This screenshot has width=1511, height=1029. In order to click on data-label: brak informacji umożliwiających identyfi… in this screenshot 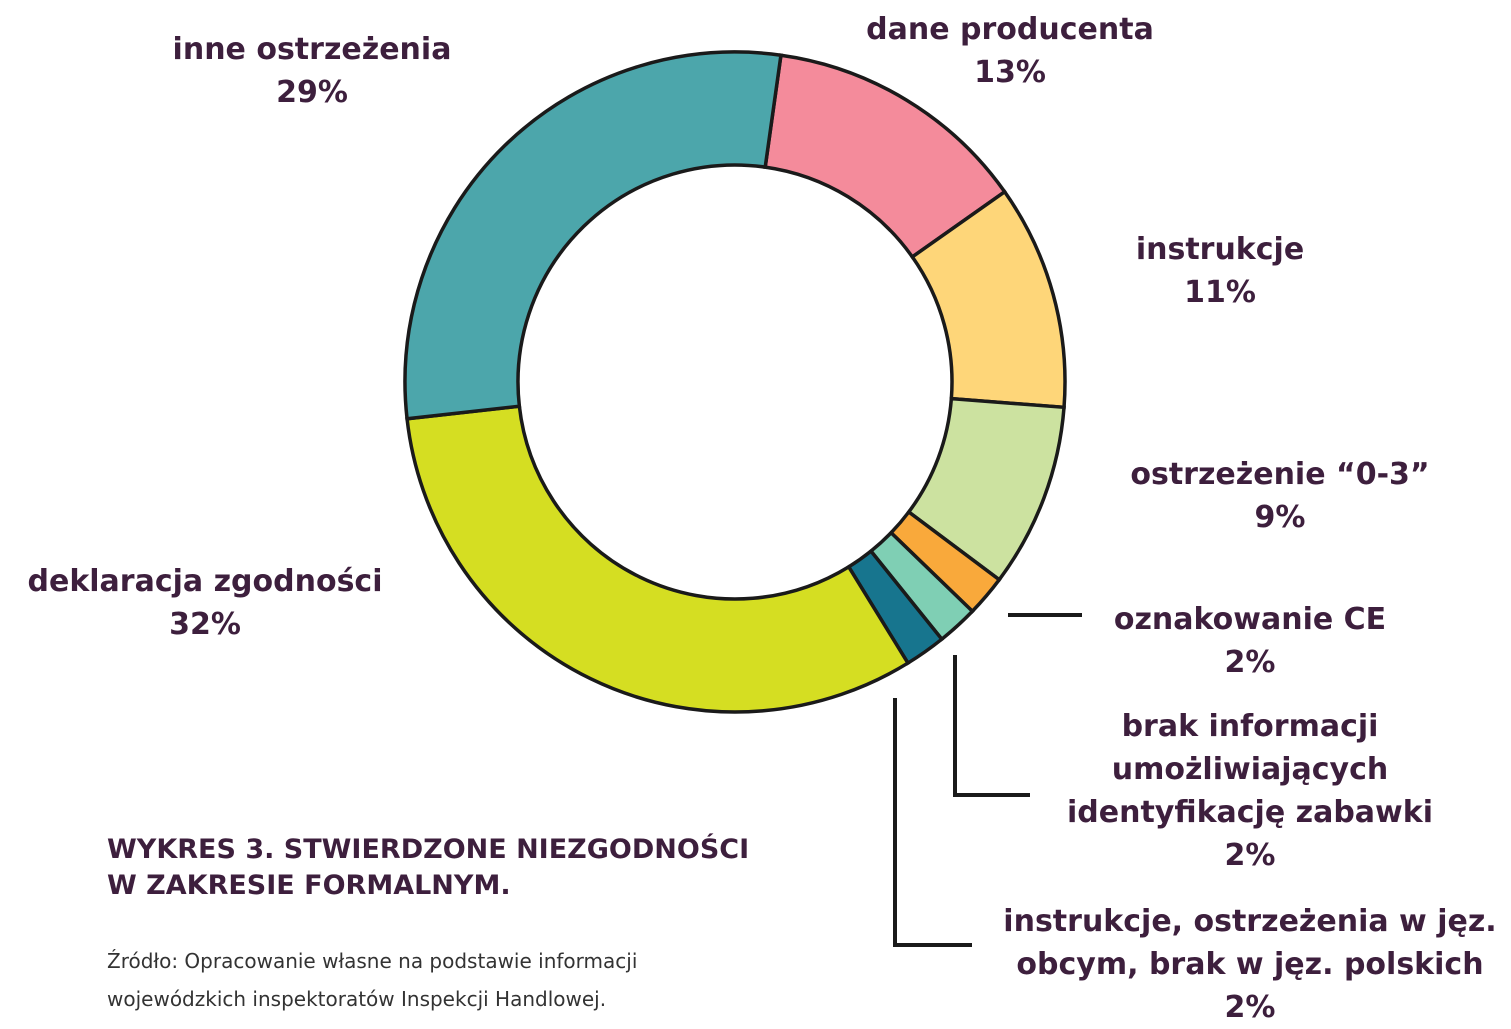, I will do `click(1250, 791)`.